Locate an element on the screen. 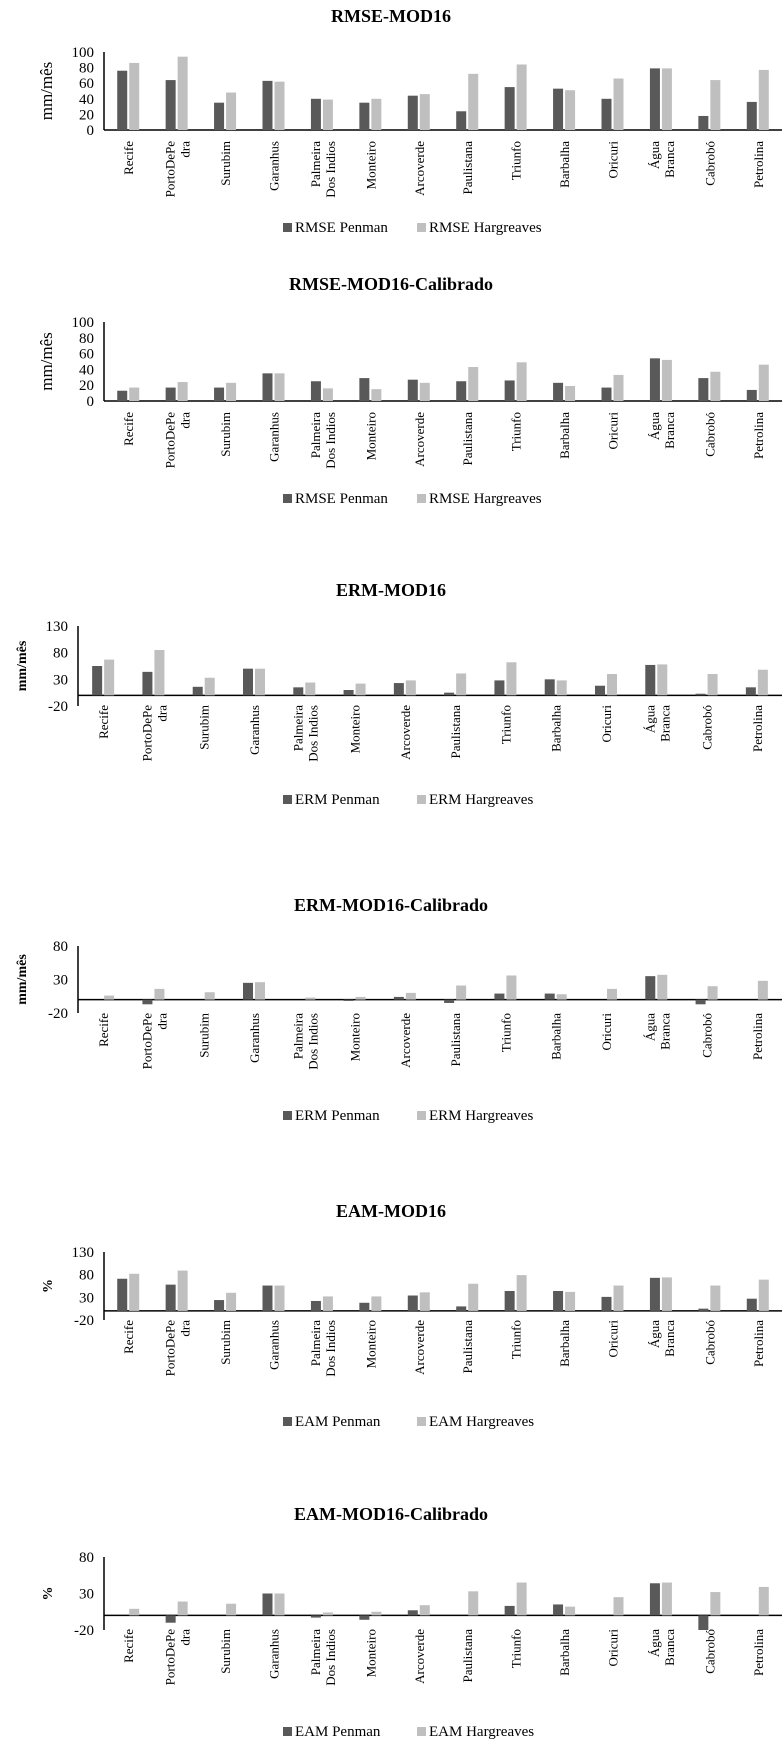  legend: EAM Penman EAM Hargreaves is located at coordinates (408, 1422).